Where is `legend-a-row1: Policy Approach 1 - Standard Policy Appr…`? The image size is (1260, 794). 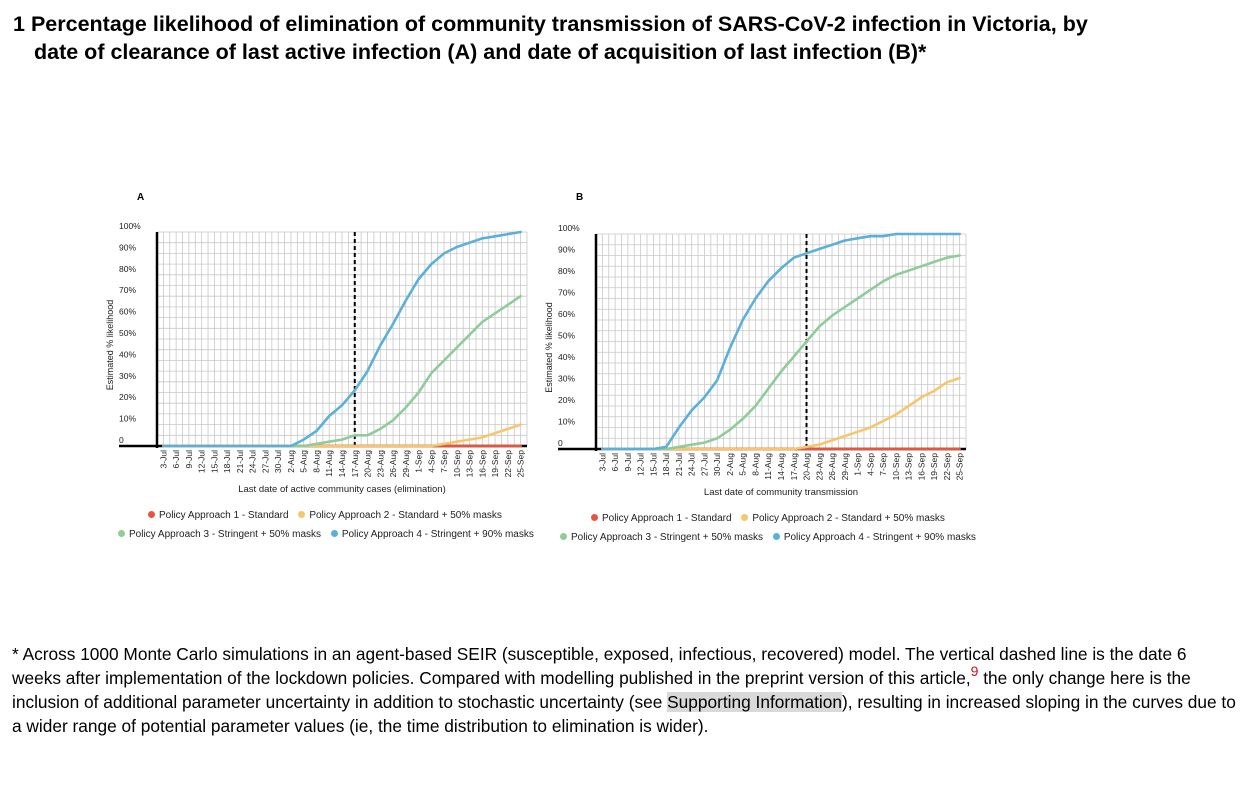 legend-a-row1: Policy Approach 1 - Standard Policy Appr… is located at coordinates (328, 516).